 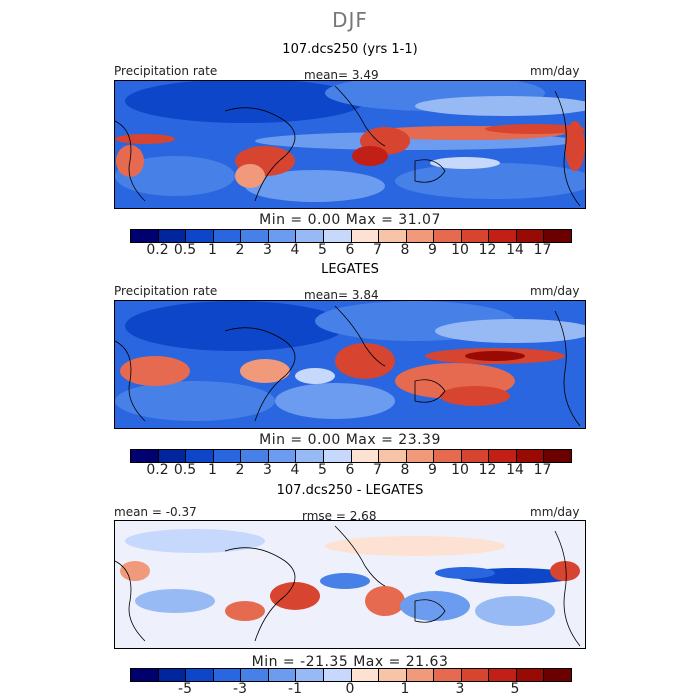 I want to click on colorbar-tick-label: -1, so click(x=295, y=689).